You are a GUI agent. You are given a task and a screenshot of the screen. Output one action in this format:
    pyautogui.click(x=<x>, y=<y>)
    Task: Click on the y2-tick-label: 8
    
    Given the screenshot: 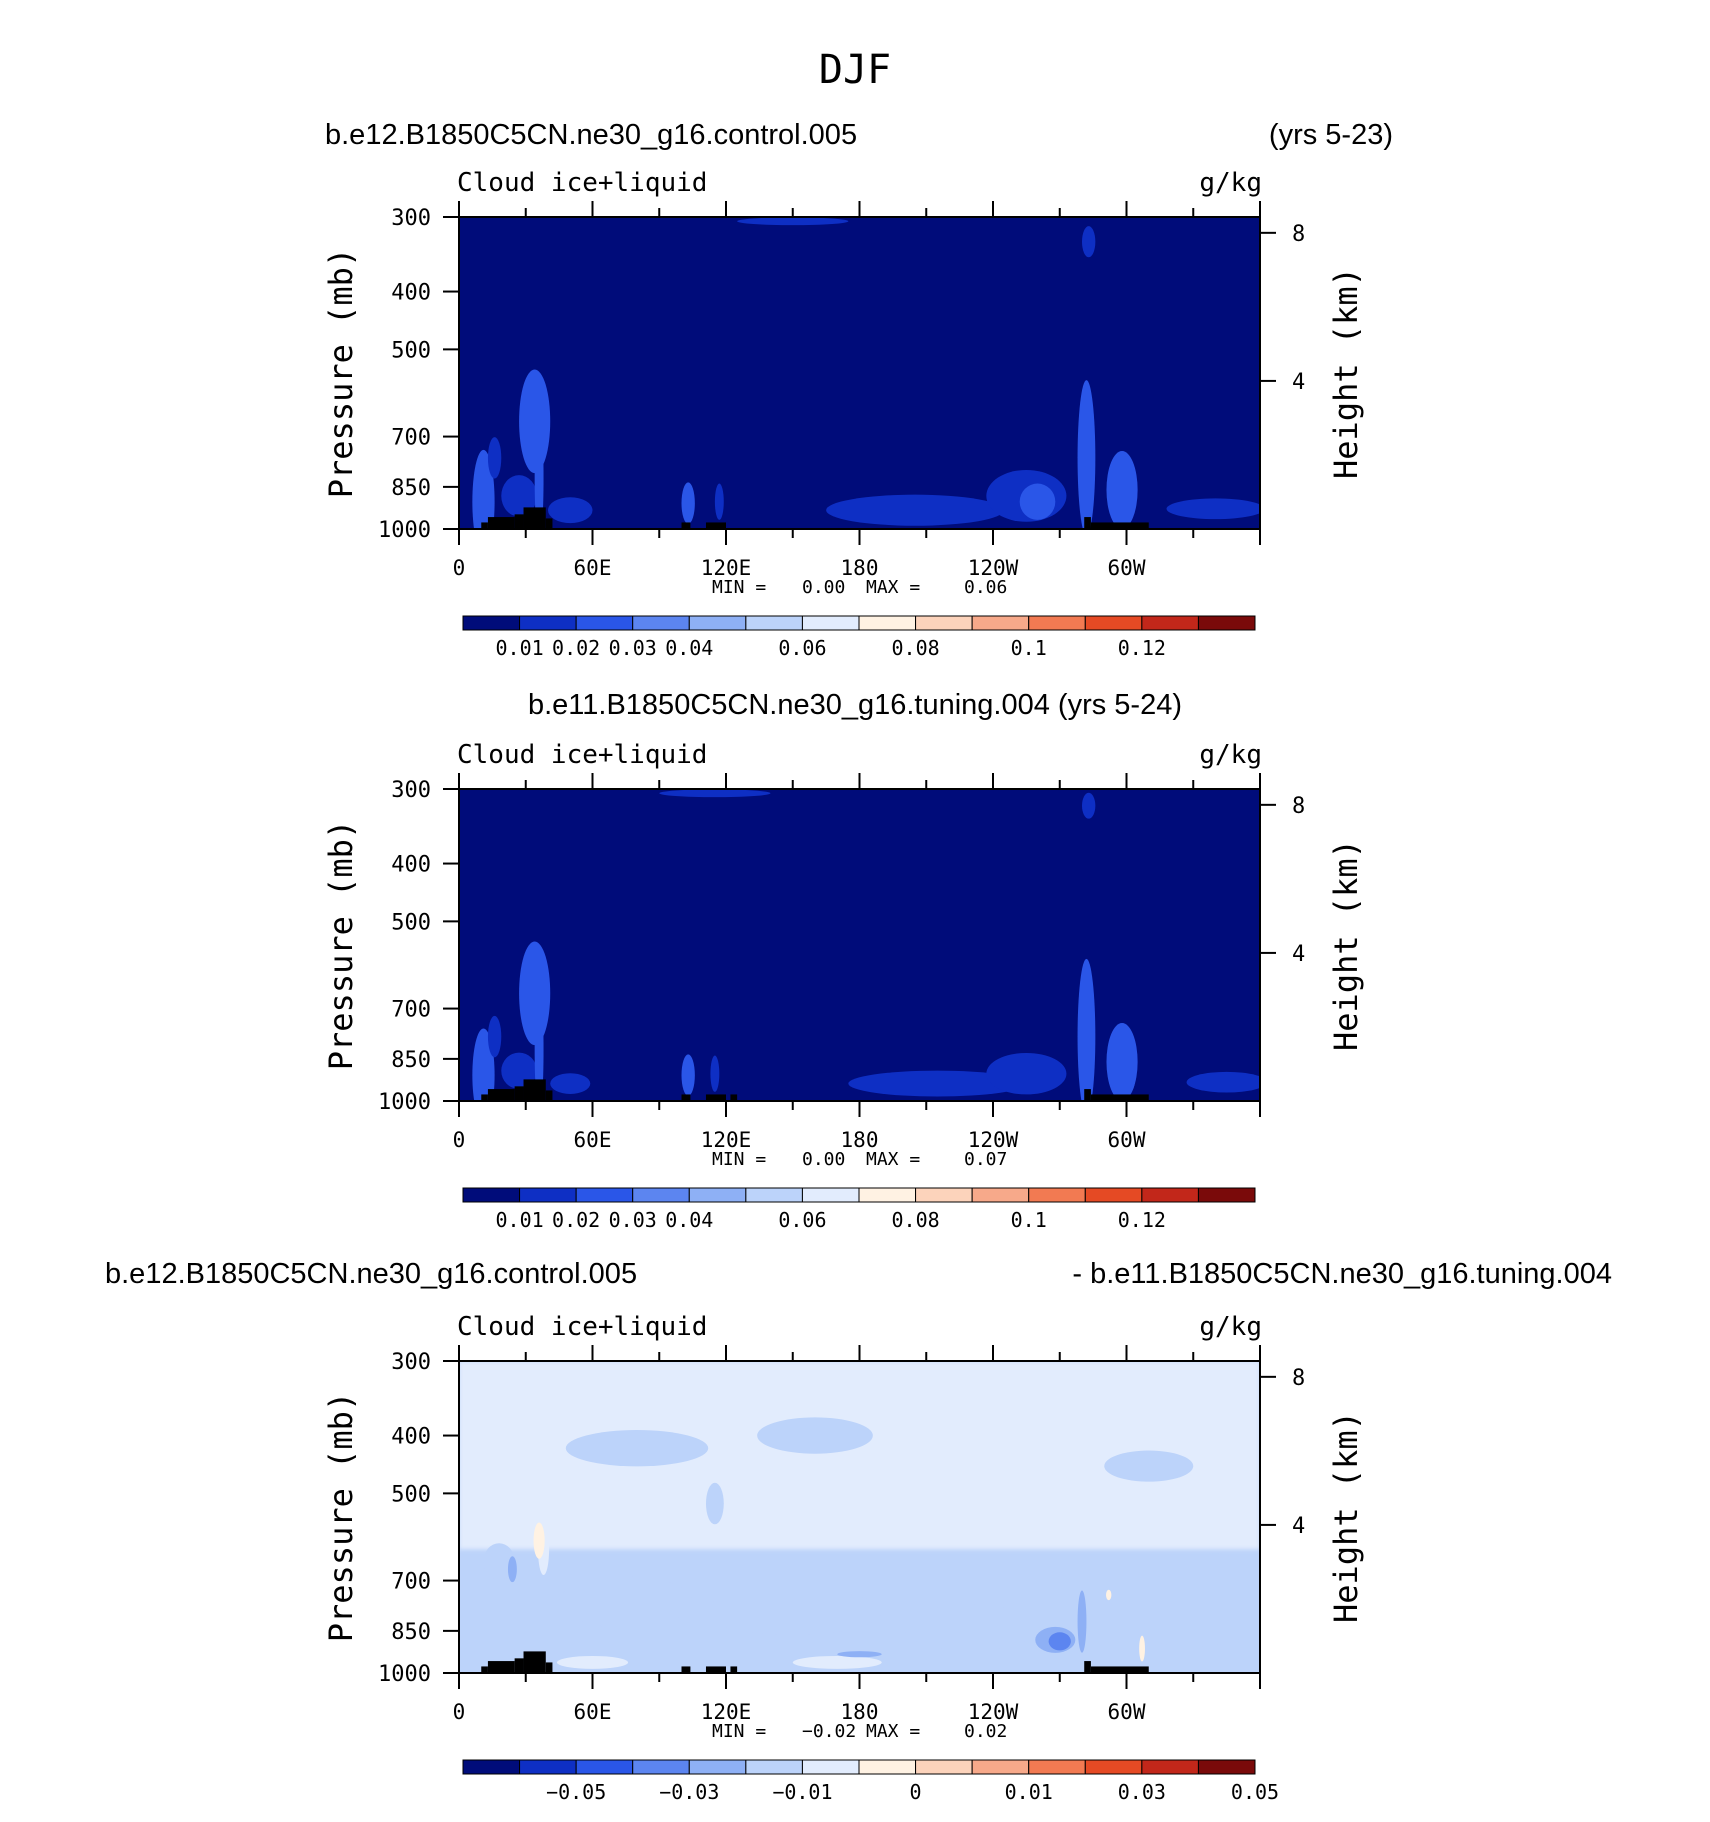 What is the action you would take?
    pyautogui.click(x=1298, y=1378)
    